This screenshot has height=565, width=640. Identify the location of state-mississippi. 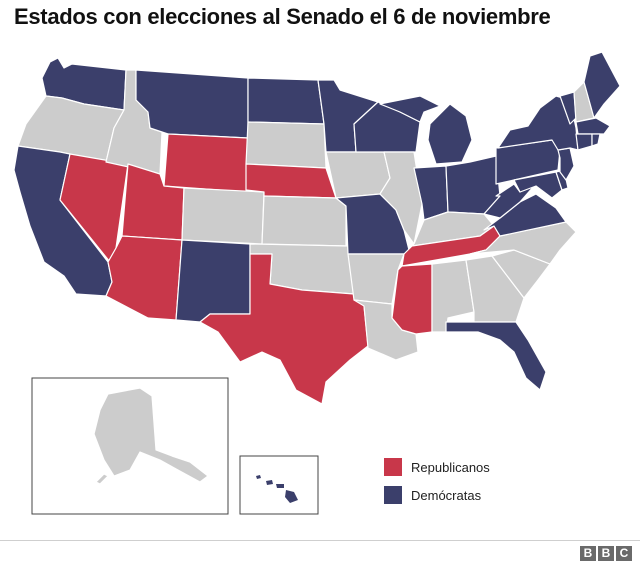
(412, 299).